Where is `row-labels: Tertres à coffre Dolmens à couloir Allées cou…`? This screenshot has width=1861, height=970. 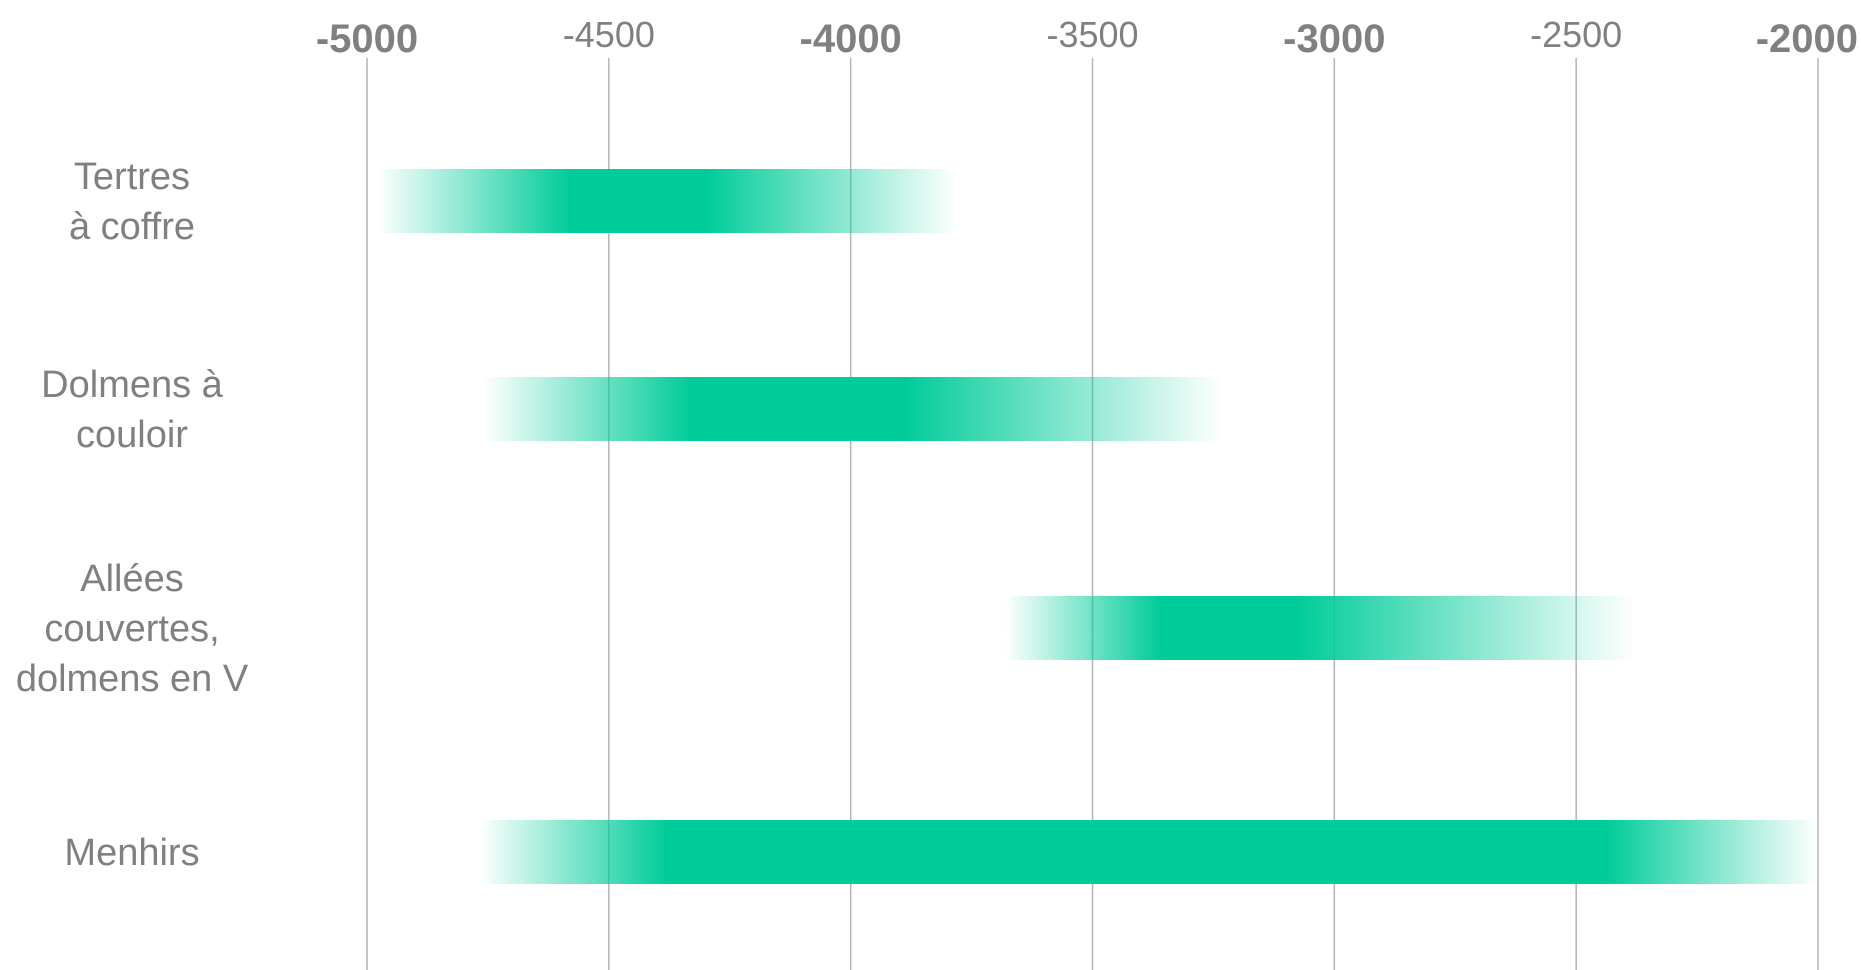
row-labels: Tertres à coffre Dolmens à couloir Allées cou… is located at coordinates (132, 515).